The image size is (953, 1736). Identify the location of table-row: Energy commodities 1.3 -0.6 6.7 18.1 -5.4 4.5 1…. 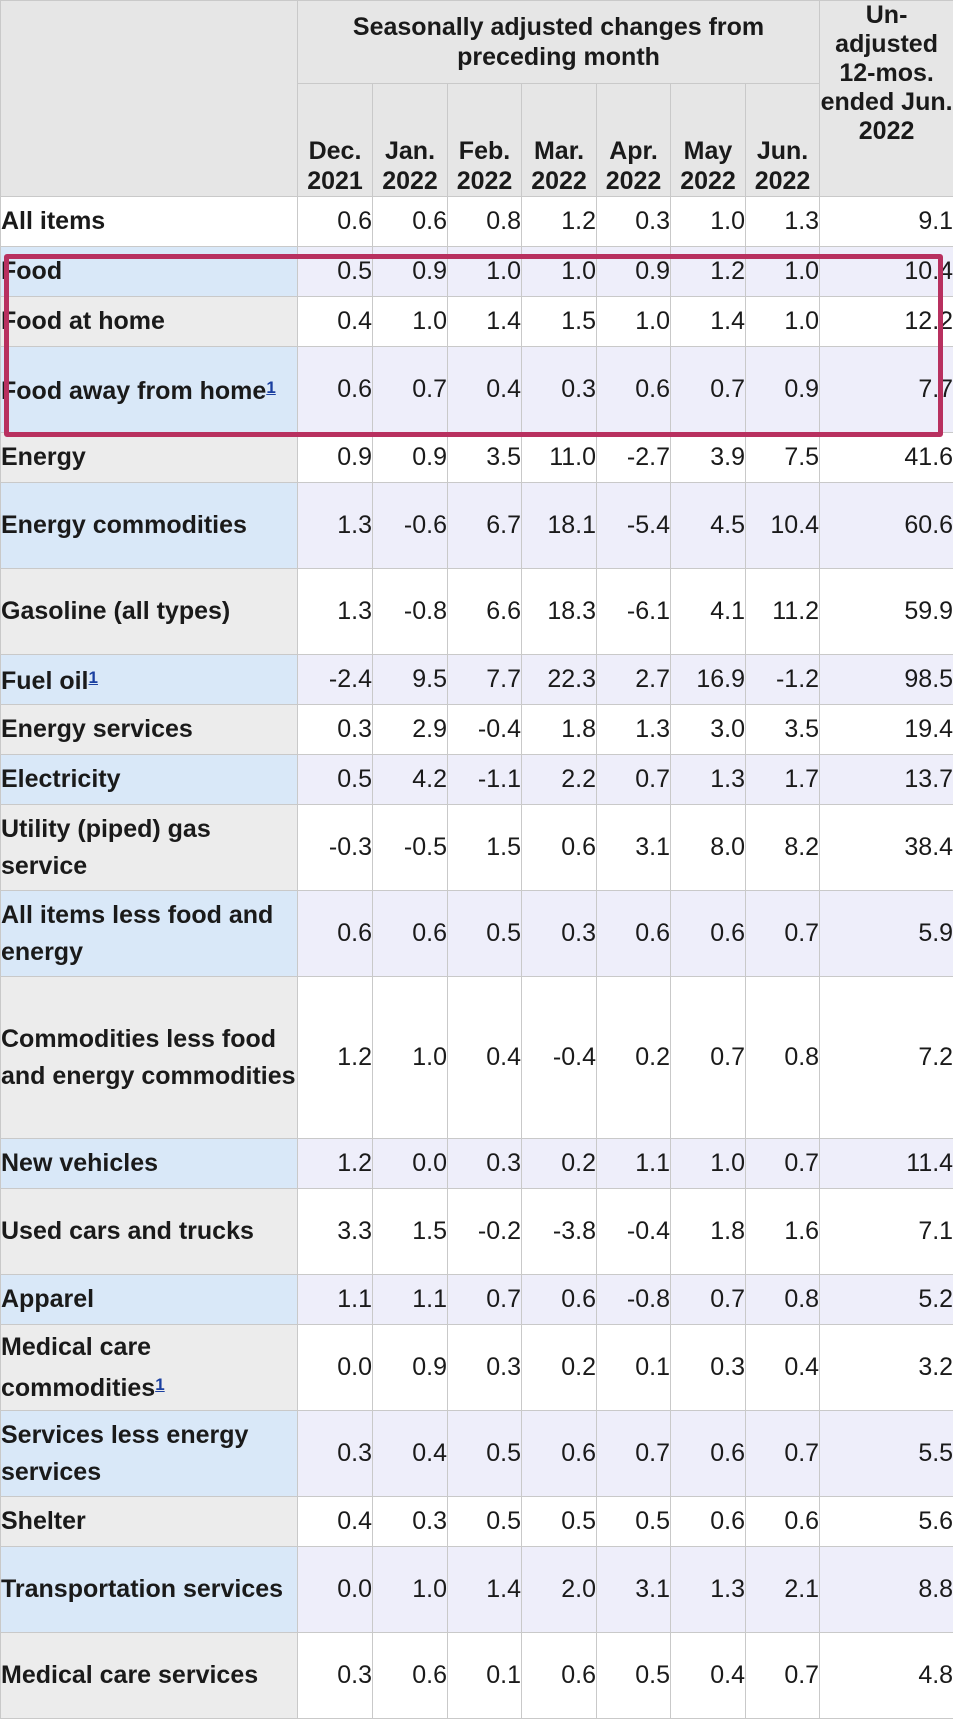
(476, 525).